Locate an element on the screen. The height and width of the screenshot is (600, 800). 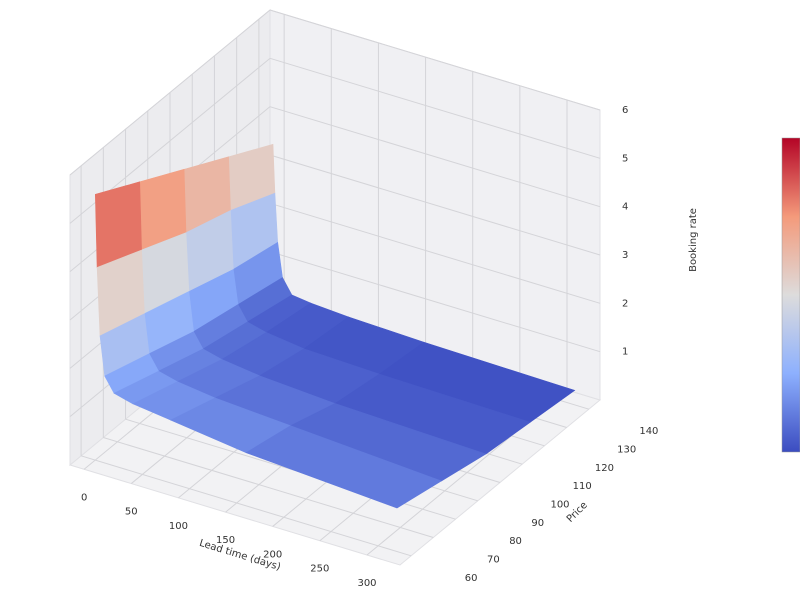
z-tick-label: 1 is located at coordinates (625, 352).